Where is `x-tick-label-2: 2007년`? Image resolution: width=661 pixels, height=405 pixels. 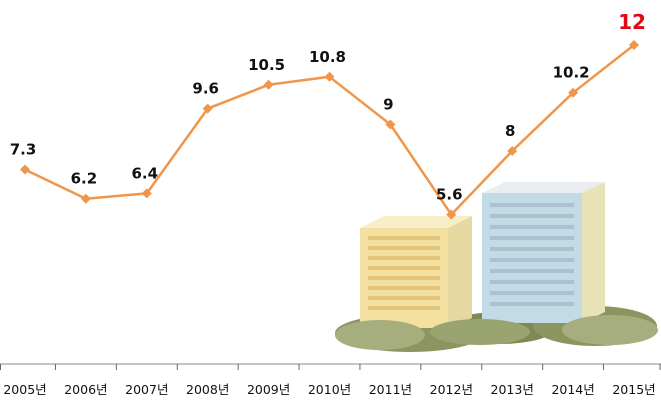 x-tick-label-2: 2007년 is located at coordinates (146, 389).